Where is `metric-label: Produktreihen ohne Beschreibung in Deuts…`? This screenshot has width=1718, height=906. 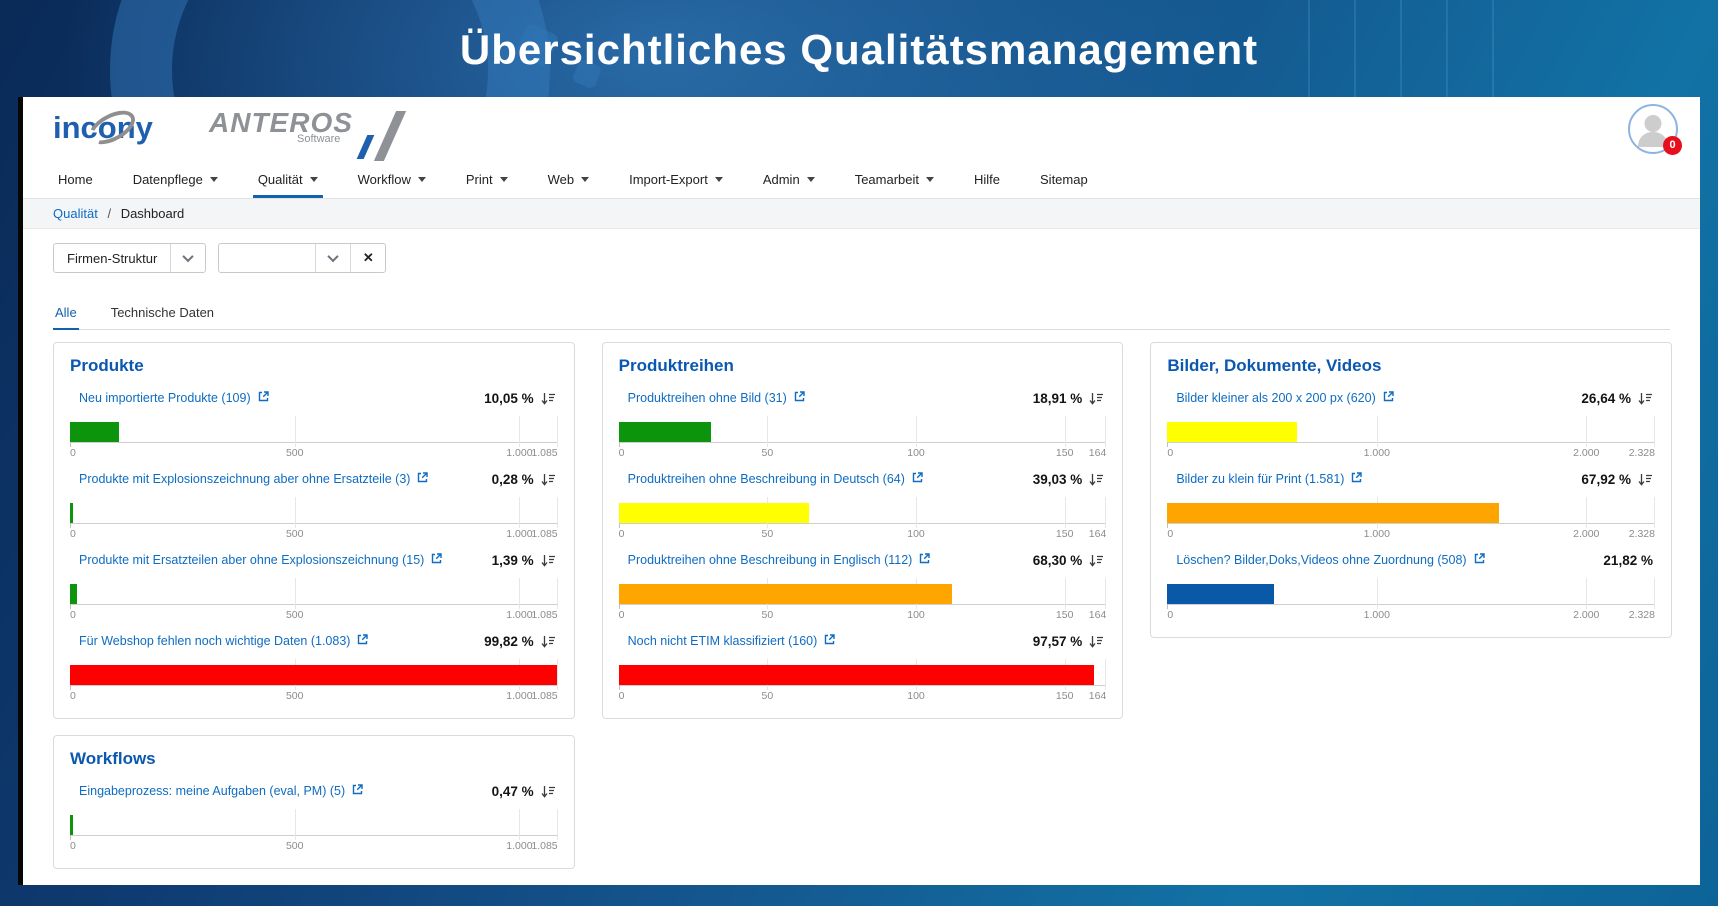 metric-label: Produktreihen ohne Beschreibung in Deuts… is located at coordinates (766, 479).